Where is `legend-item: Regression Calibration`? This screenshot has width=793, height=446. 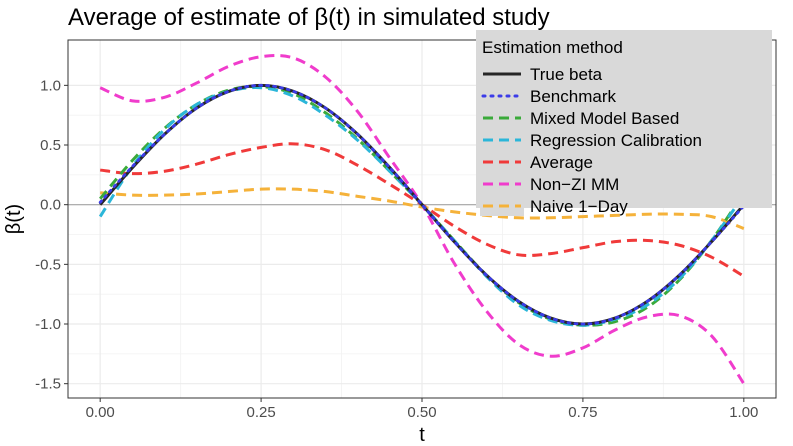
legend-item: Regression Calibration is located at coordinates (591, 140).